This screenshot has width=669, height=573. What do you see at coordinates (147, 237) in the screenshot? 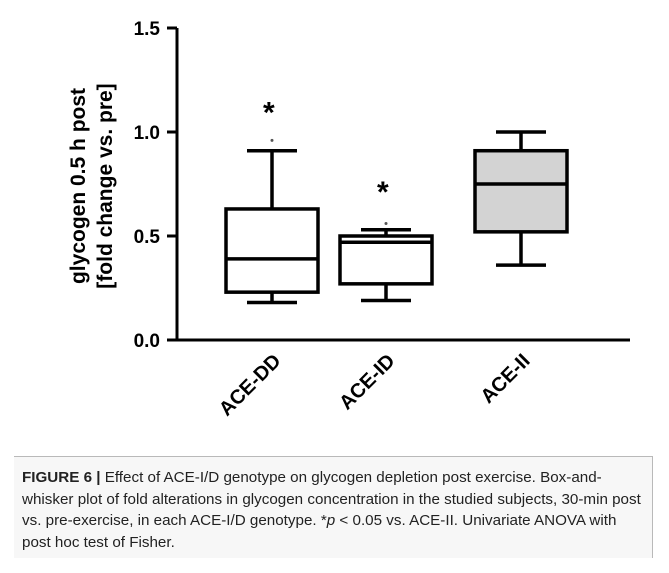
I see `y-tick-label: 0.5` at bounding box center [147, 237].